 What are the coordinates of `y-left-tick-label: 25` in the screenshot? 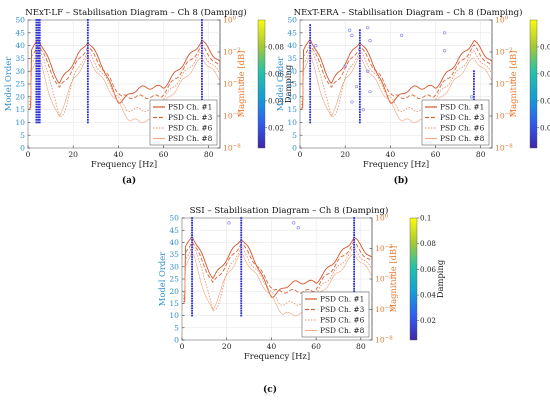 It's located at (174, 279).